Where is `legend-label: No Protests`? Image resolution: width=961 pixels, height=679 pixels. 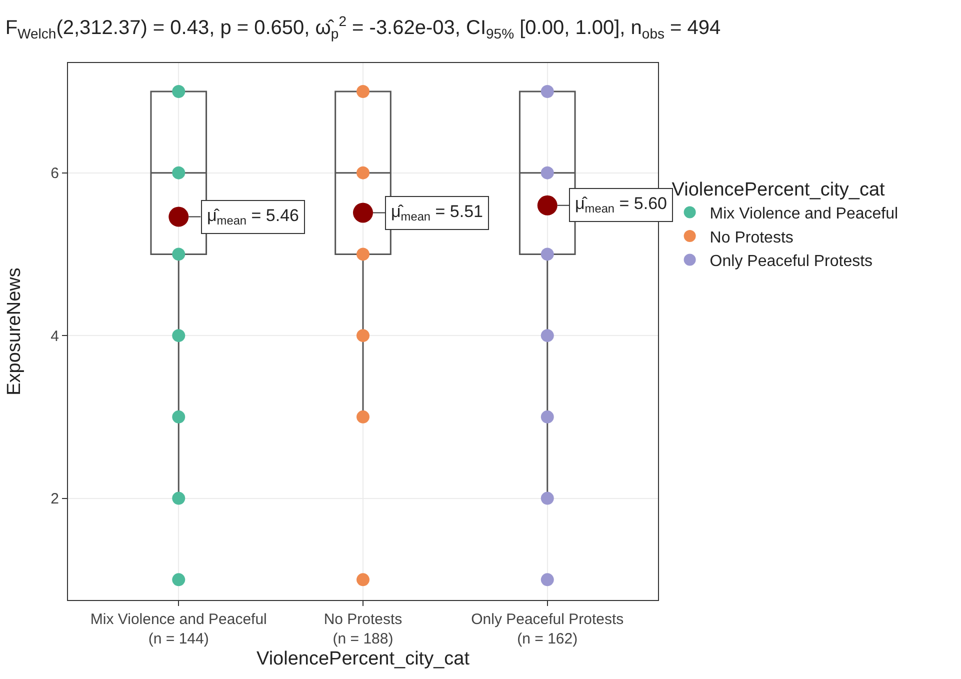 legend-label: No Protests is located at coordinates (752, 237).